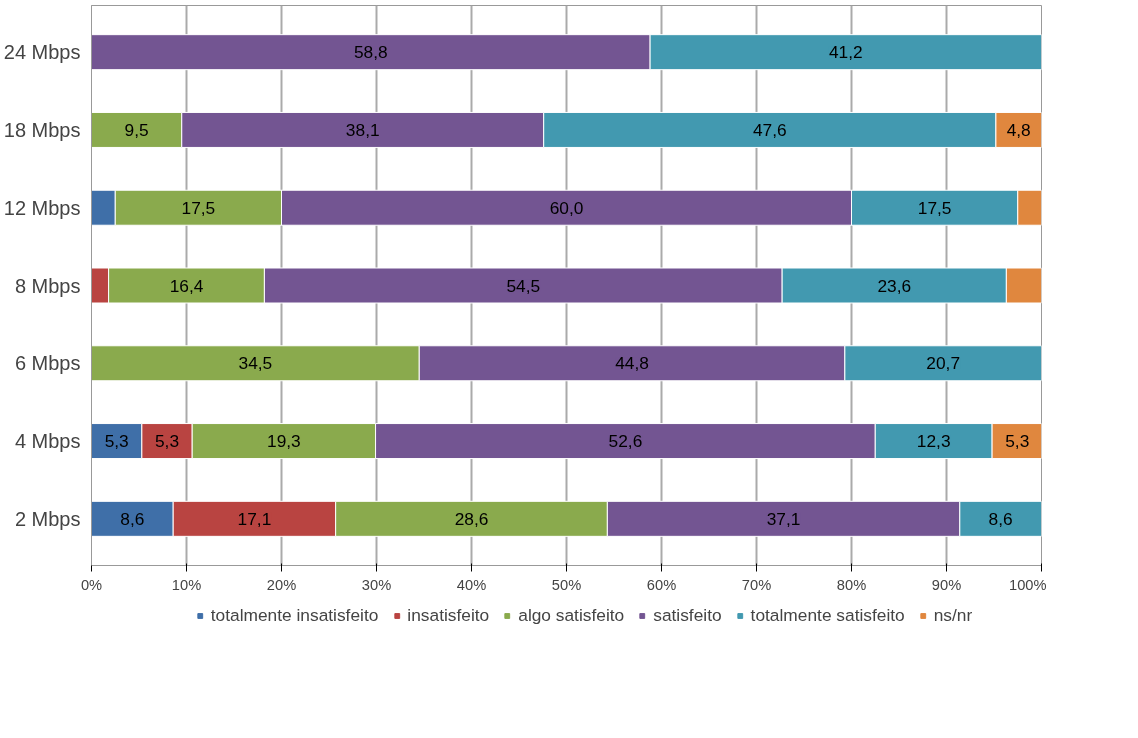  What do you see at coordinates (42, 129) in the screenshot?
I see `y-tick-label: 18 Mbps` at bounding box center [42, 129].